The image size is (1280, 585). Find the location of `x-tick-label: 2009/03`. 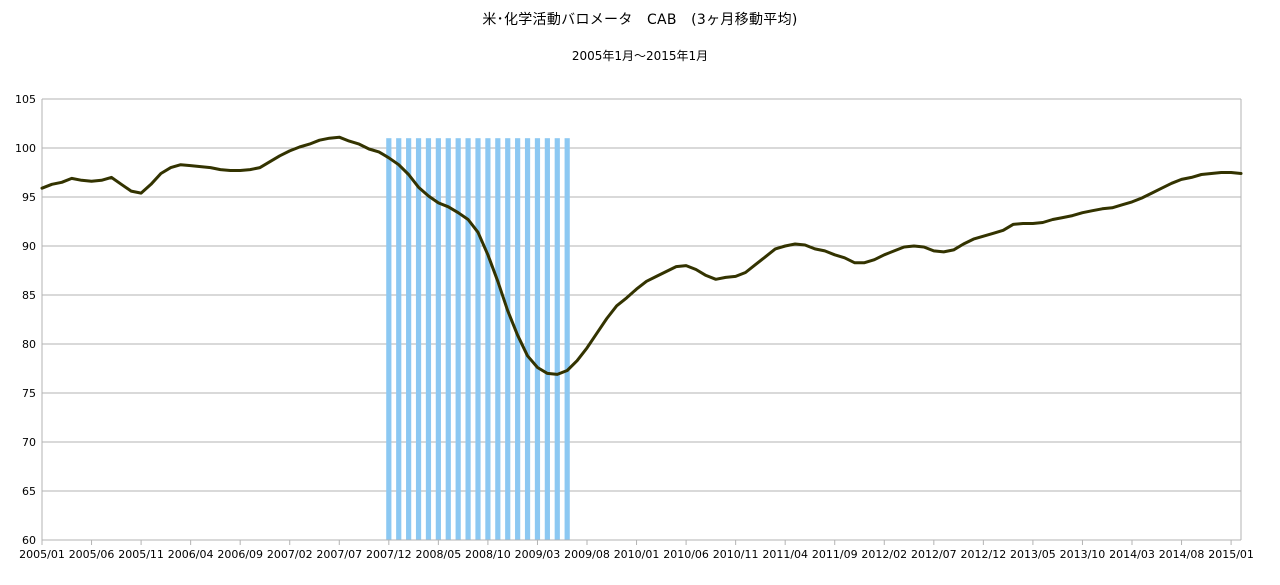

x-tick-label: 2009/03 is located at coordinates (538, 554).